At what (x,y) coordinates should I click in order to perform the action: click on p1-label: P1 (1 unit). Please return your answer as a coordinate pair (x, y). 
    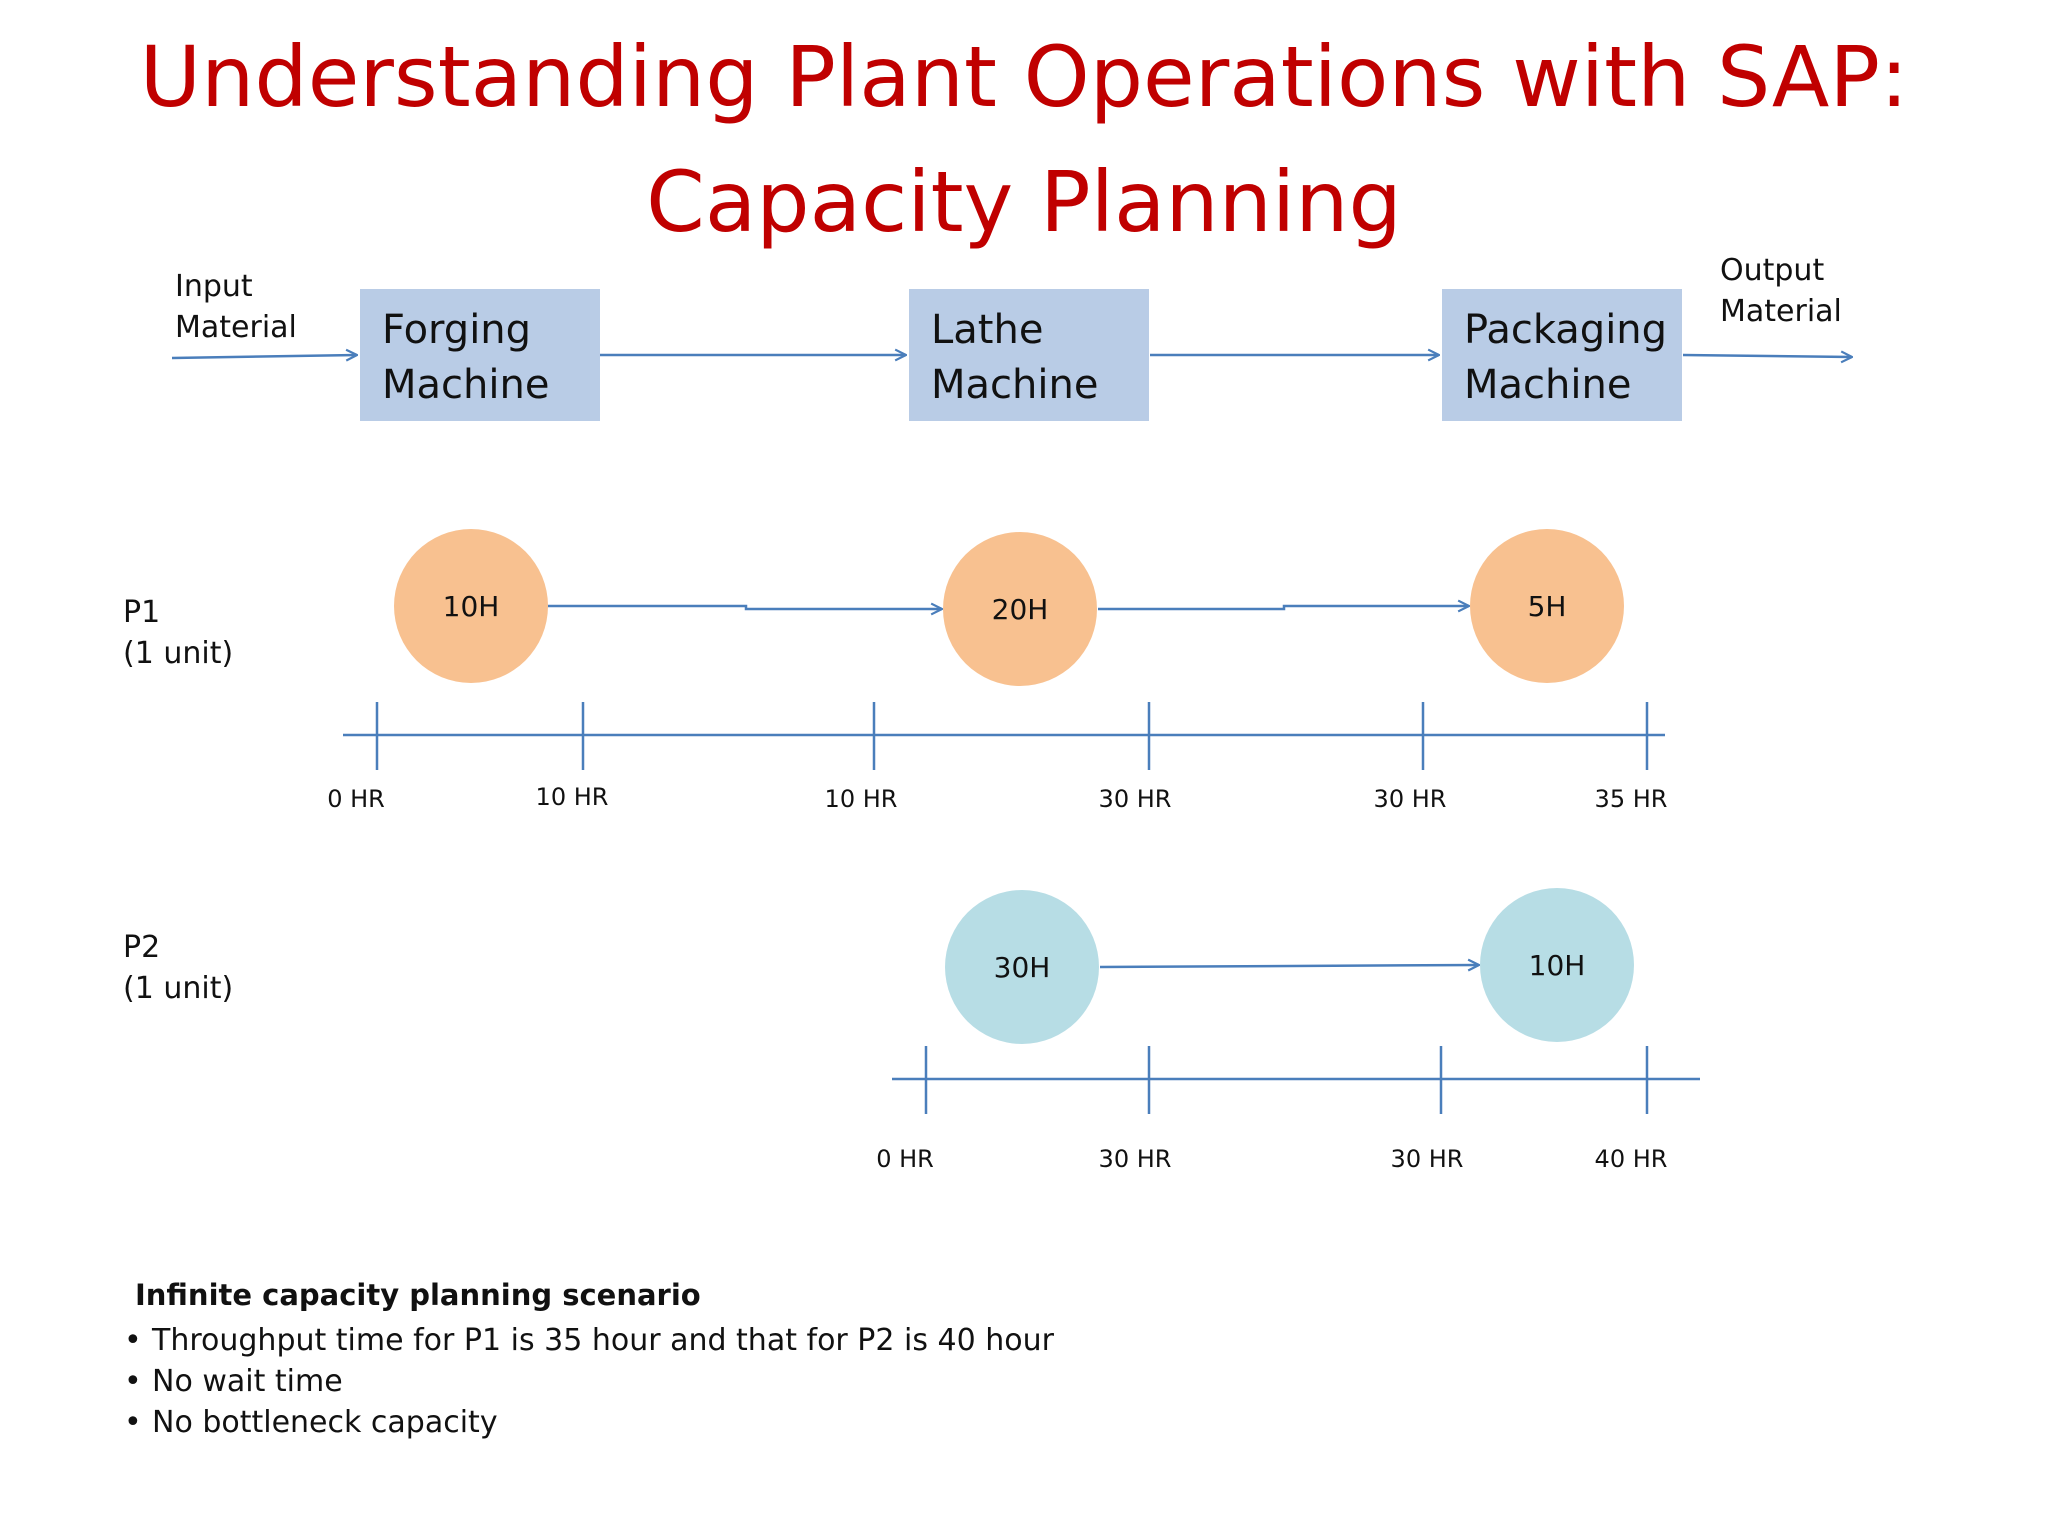
    Looking at the image, I should click on (178, 633).